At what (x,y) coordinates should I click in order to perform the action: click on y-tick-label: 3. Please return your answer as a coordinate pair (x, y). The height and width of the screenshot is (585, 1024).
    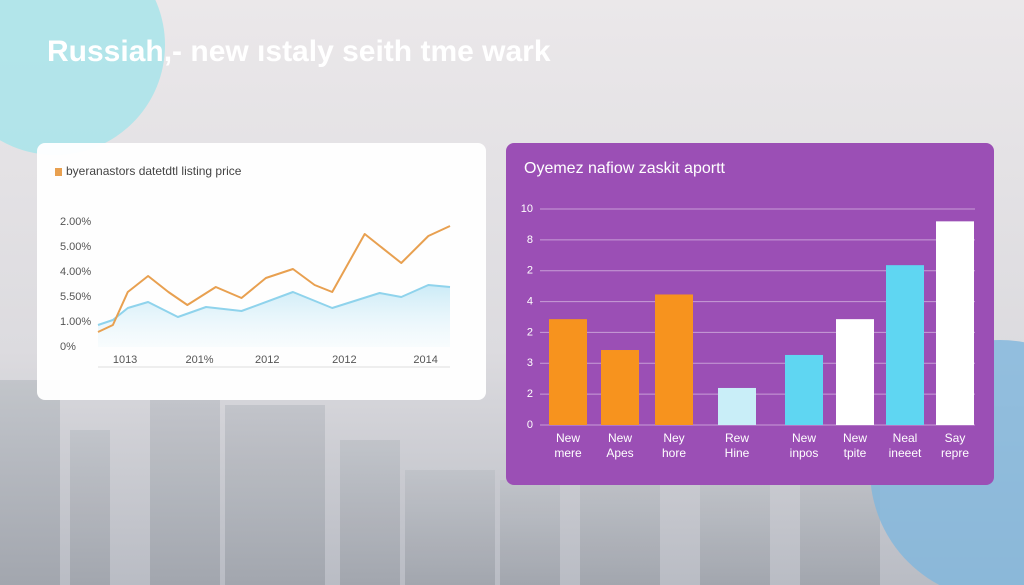
    Looking at the image, I should click on (530, 363).